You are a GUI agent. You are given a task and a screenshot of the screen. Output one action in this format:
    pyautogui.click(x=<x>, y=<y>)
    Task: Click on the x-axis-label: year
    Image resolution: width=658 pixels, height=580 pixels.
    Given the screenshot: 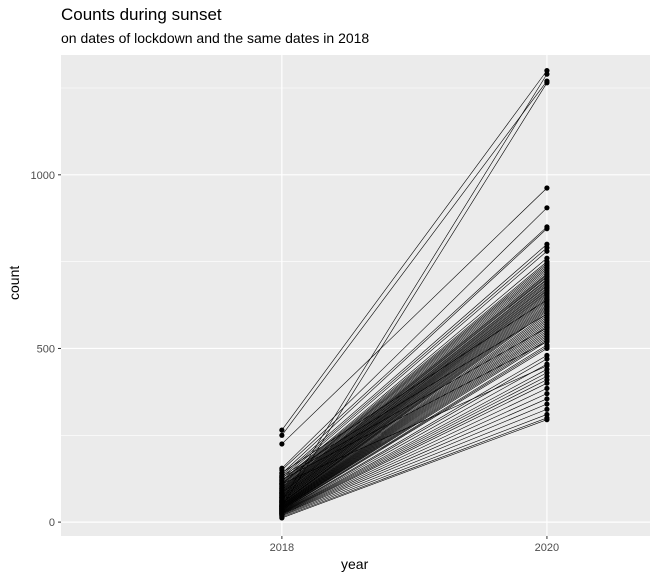 What is the action you would take?
    pyautogui.click(x=355, y=564)
    